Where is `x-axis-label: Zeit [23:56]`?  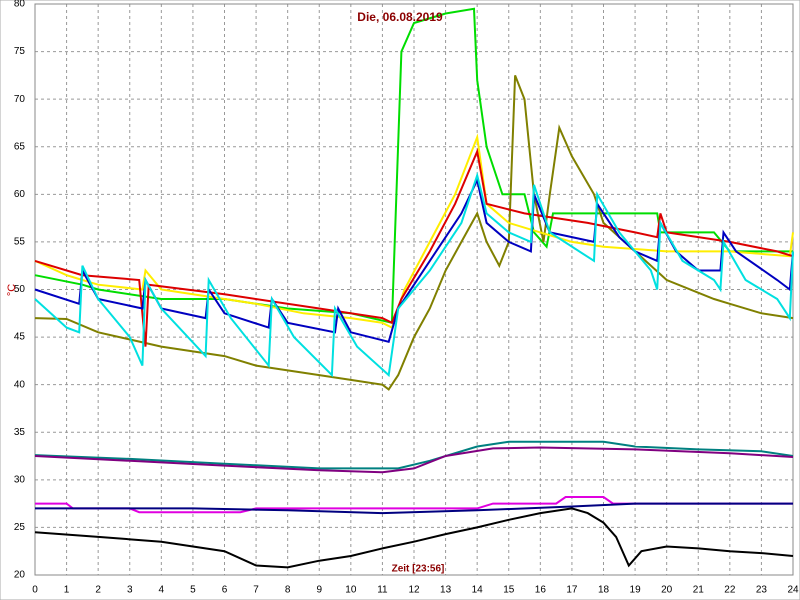
x-axis-label: Zeit [23:56] is located at coordinates (418, 569).